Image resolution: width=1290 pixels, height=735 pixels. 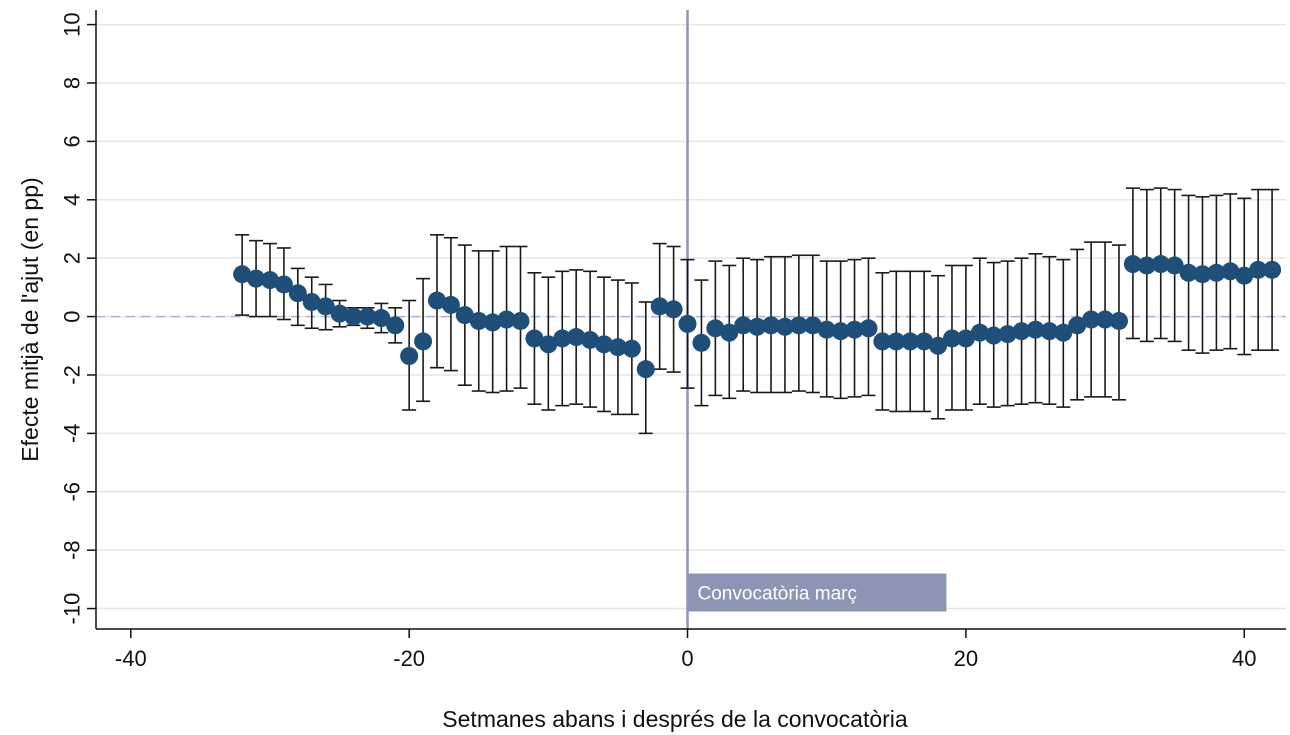 I want to click on y-tick-label: 8, so click(x=72, y=83).